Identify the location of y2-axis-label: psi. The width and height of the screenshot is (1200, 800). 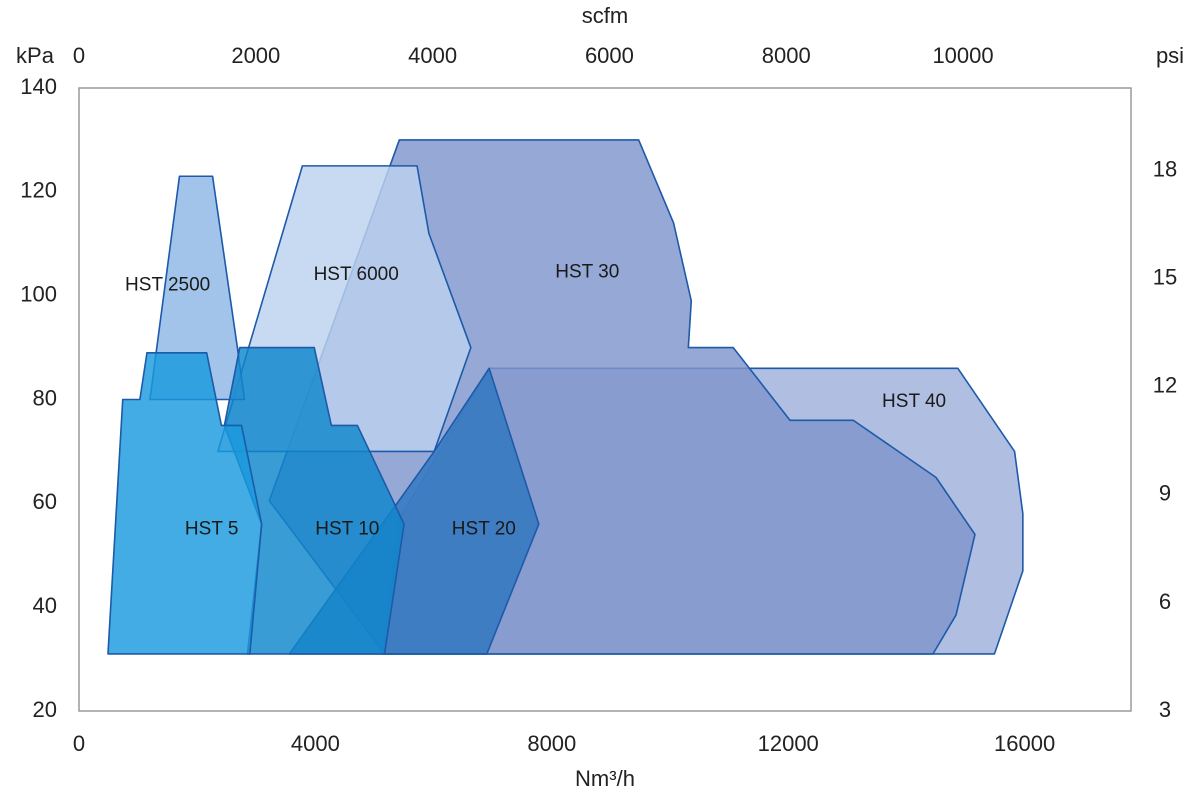
(1170, 55).